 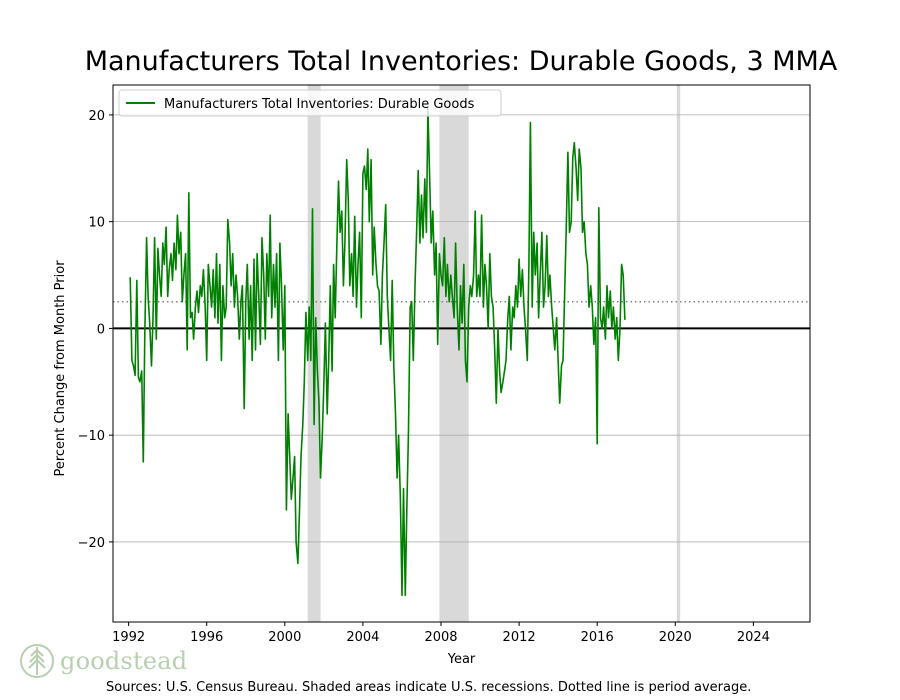 I want to click on x-tick-label: 1996, so click(x=206, y=637).